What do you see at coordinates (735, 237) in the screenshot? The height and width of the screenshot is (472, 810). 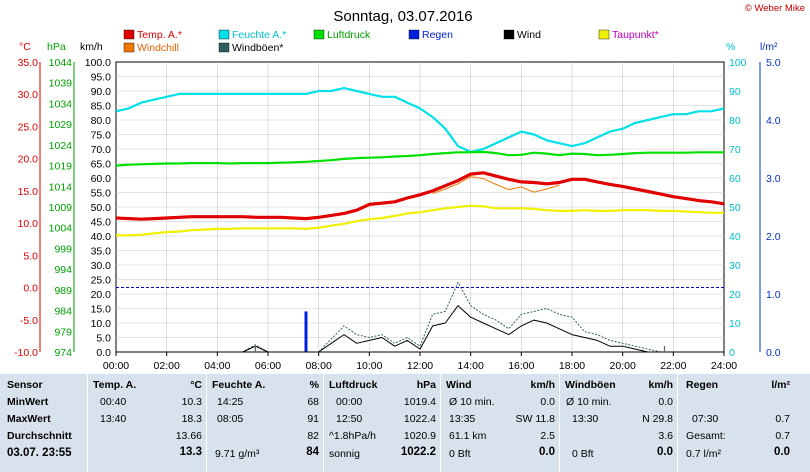 I see `y-tick-label-humidity: 40` at bounding box center [735, 237].